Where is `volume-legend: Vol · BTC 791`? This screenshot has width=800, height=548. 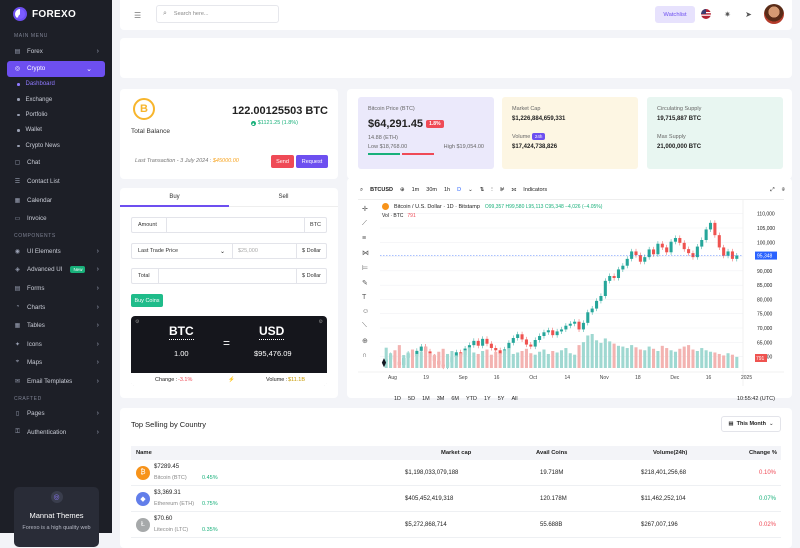
volume-legend: Vol · BTC 791 is located at coordinates (399, 216).